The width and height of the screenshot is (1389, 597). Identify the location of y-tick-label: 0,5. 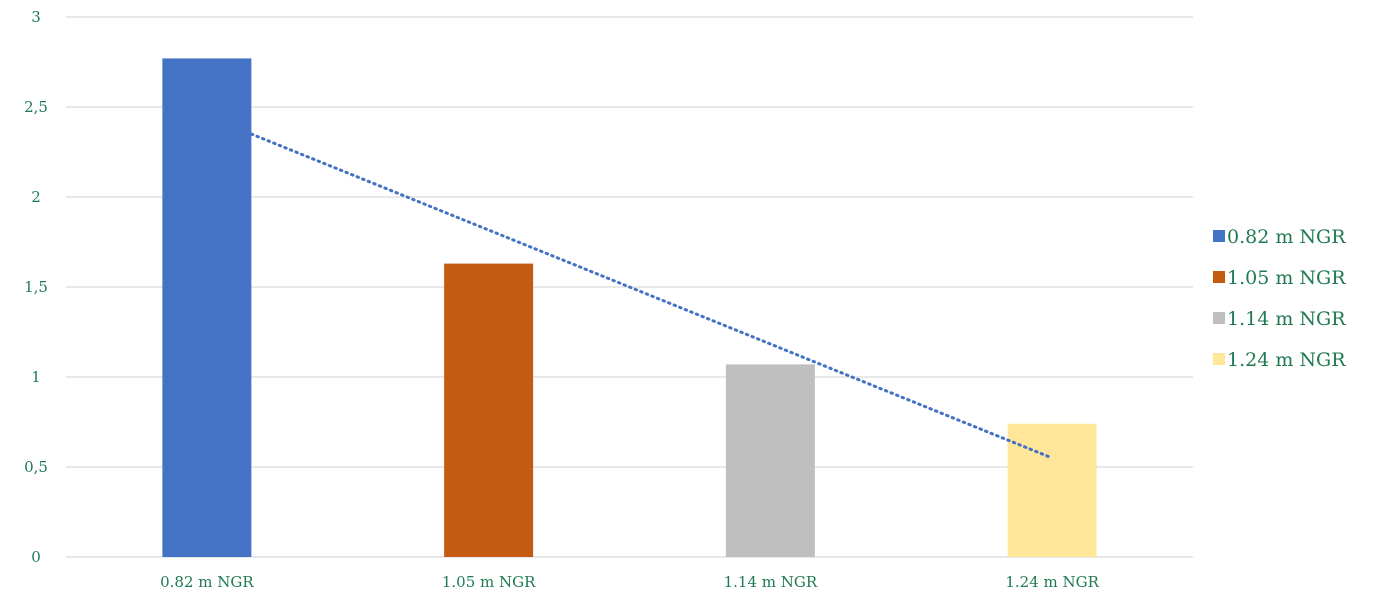
(36, 467).